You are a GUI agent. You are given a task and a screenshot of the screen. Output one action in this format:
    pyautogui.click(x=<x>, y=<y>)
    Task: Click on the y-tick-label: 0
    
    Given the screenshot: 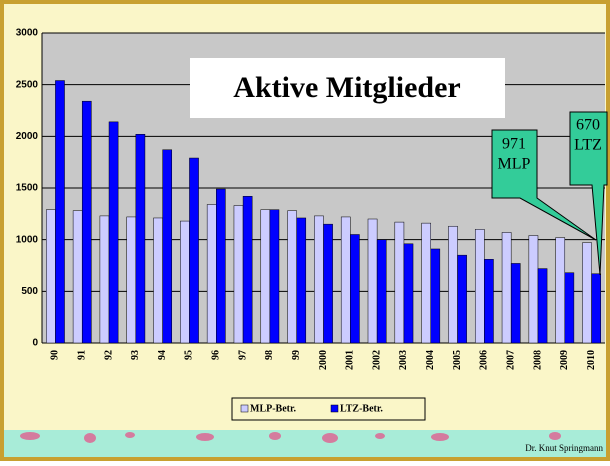 What is the action you would take?
    pyautogui.click(x=35, y=343)
    